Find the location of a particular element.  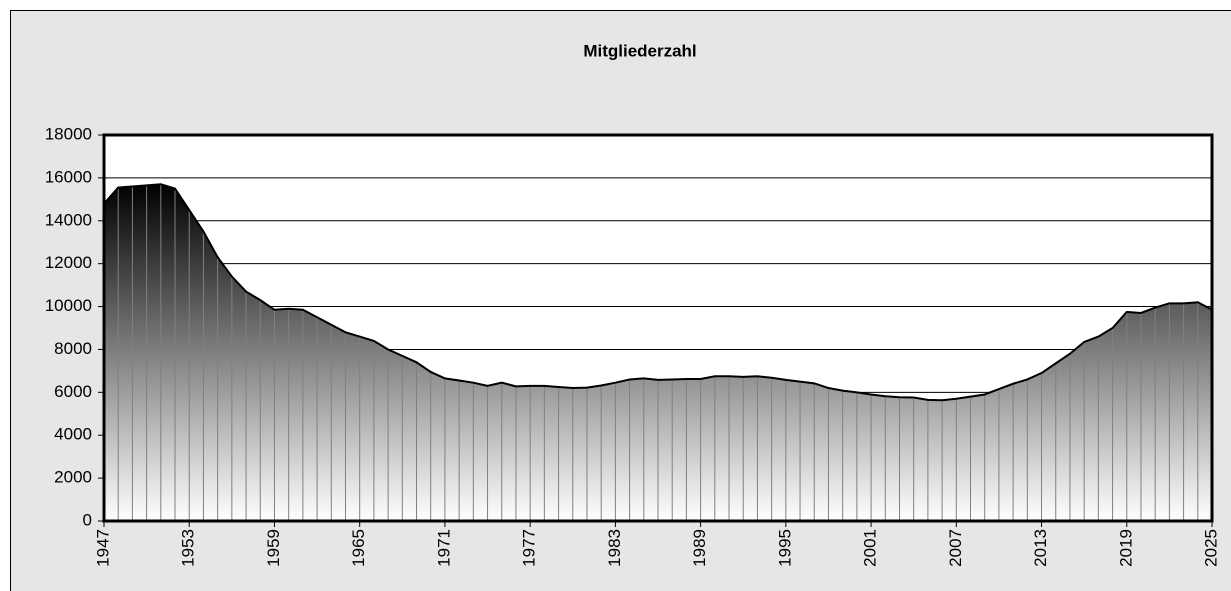

x-tick-label: 1995 is located at coordinates (784, 548).